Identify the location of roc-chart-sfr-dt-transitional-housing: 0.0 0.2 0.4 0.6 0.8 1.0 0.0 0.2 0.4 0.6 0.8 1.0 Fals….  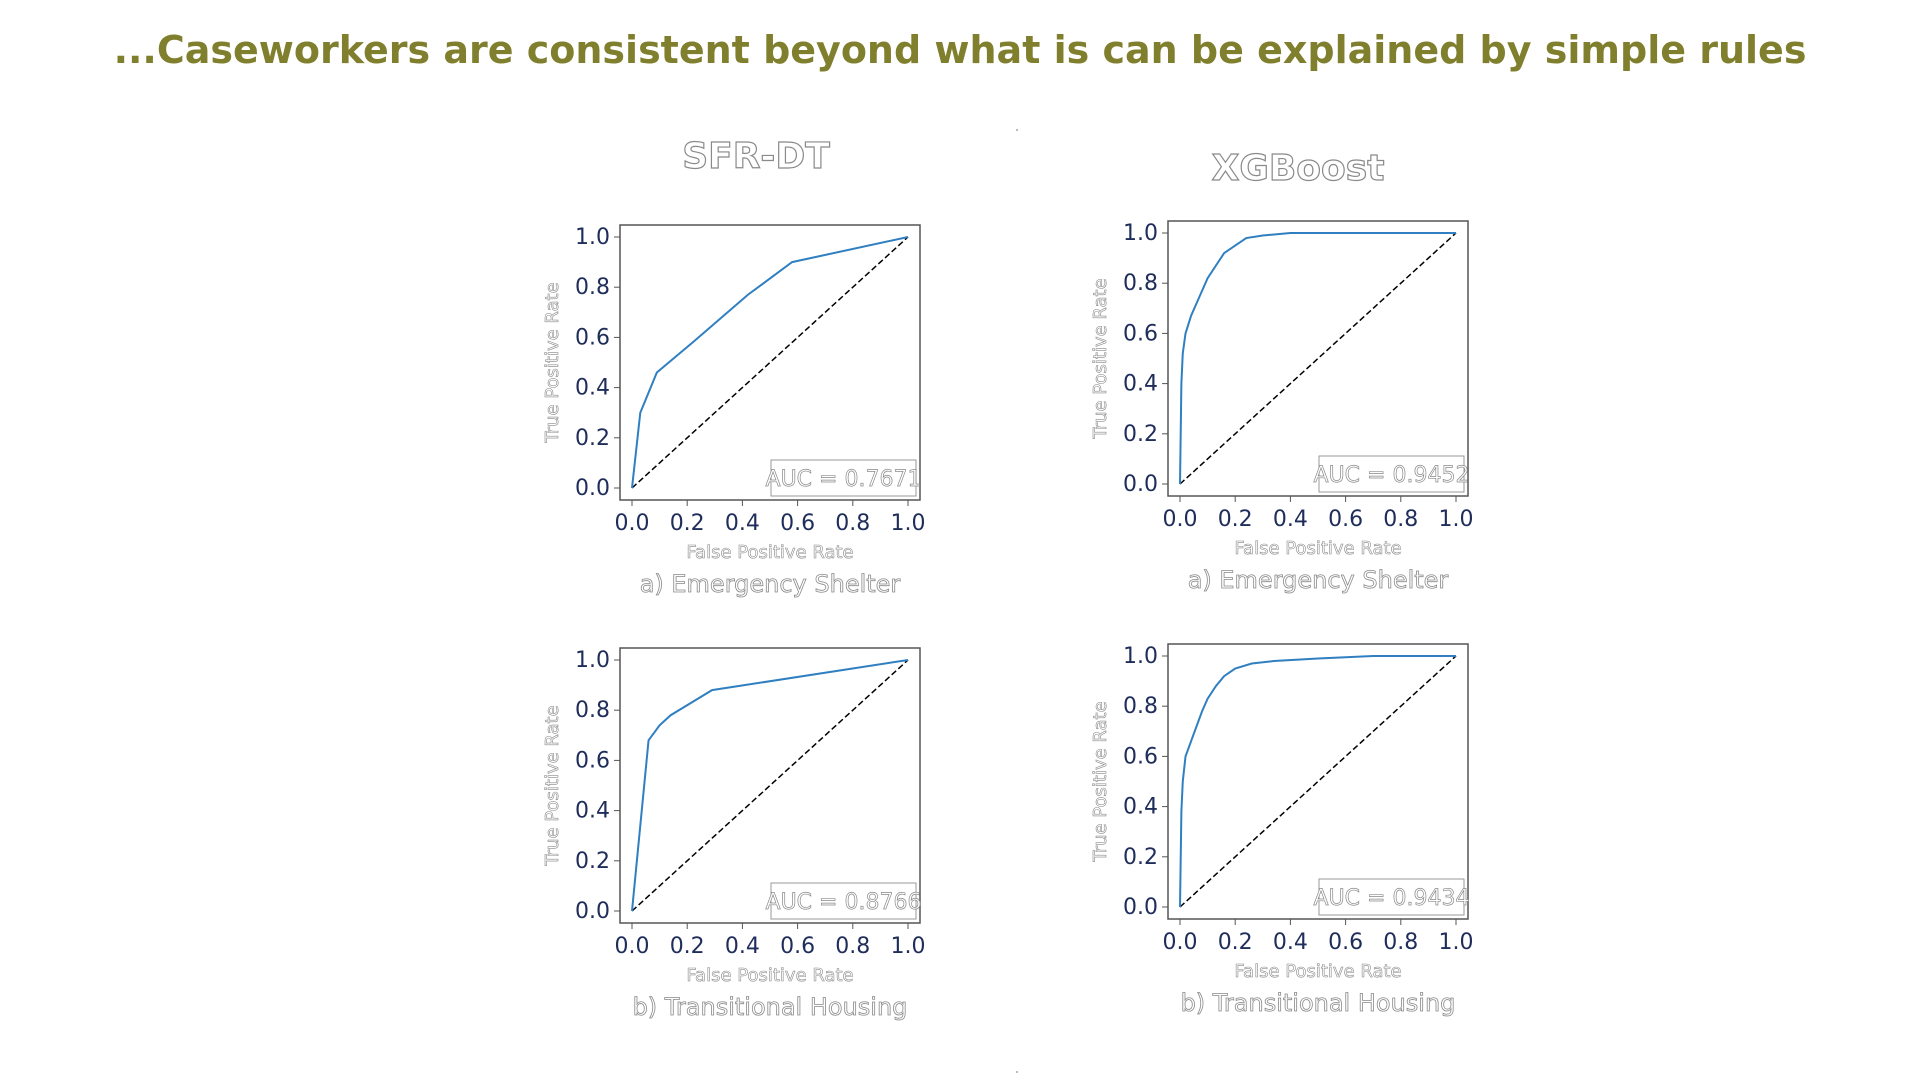
(750, 838).